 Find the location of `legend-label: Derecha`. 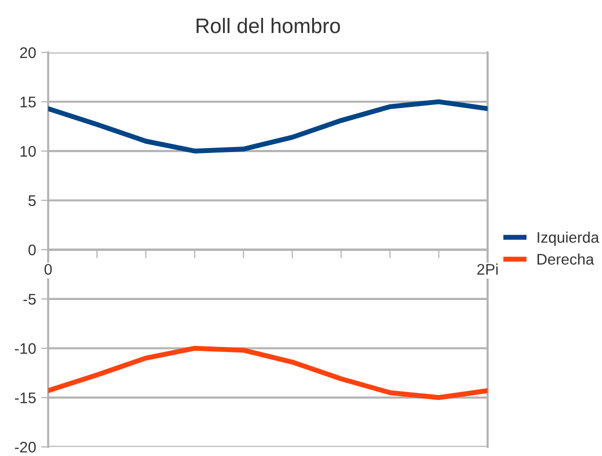

legend-label: Derecha is located at coordinates (566, 259).